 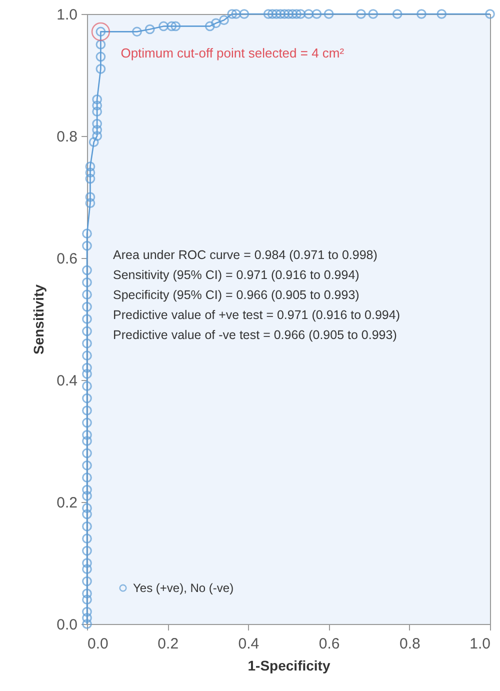 I want to click on annotation: Specificity (95% CI) = 0.966 (0.905 to 0.993), so click(x=236, y=295).